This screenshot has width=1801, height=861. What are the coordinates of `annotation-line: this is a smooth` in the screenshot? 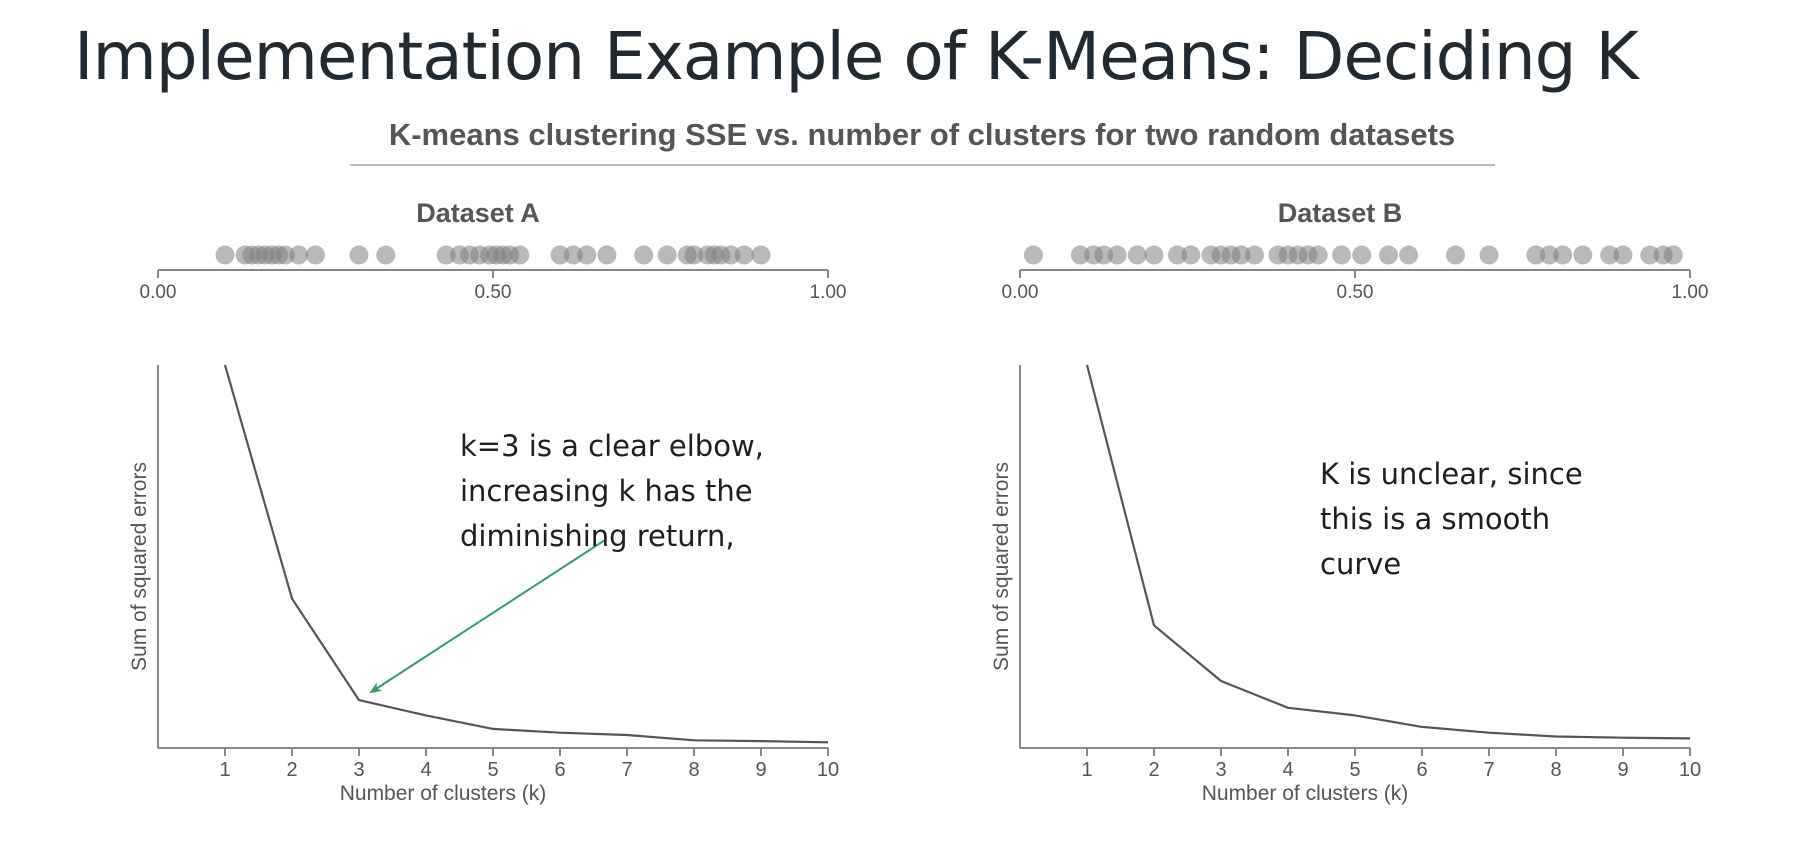 It's located at (1435, 519).